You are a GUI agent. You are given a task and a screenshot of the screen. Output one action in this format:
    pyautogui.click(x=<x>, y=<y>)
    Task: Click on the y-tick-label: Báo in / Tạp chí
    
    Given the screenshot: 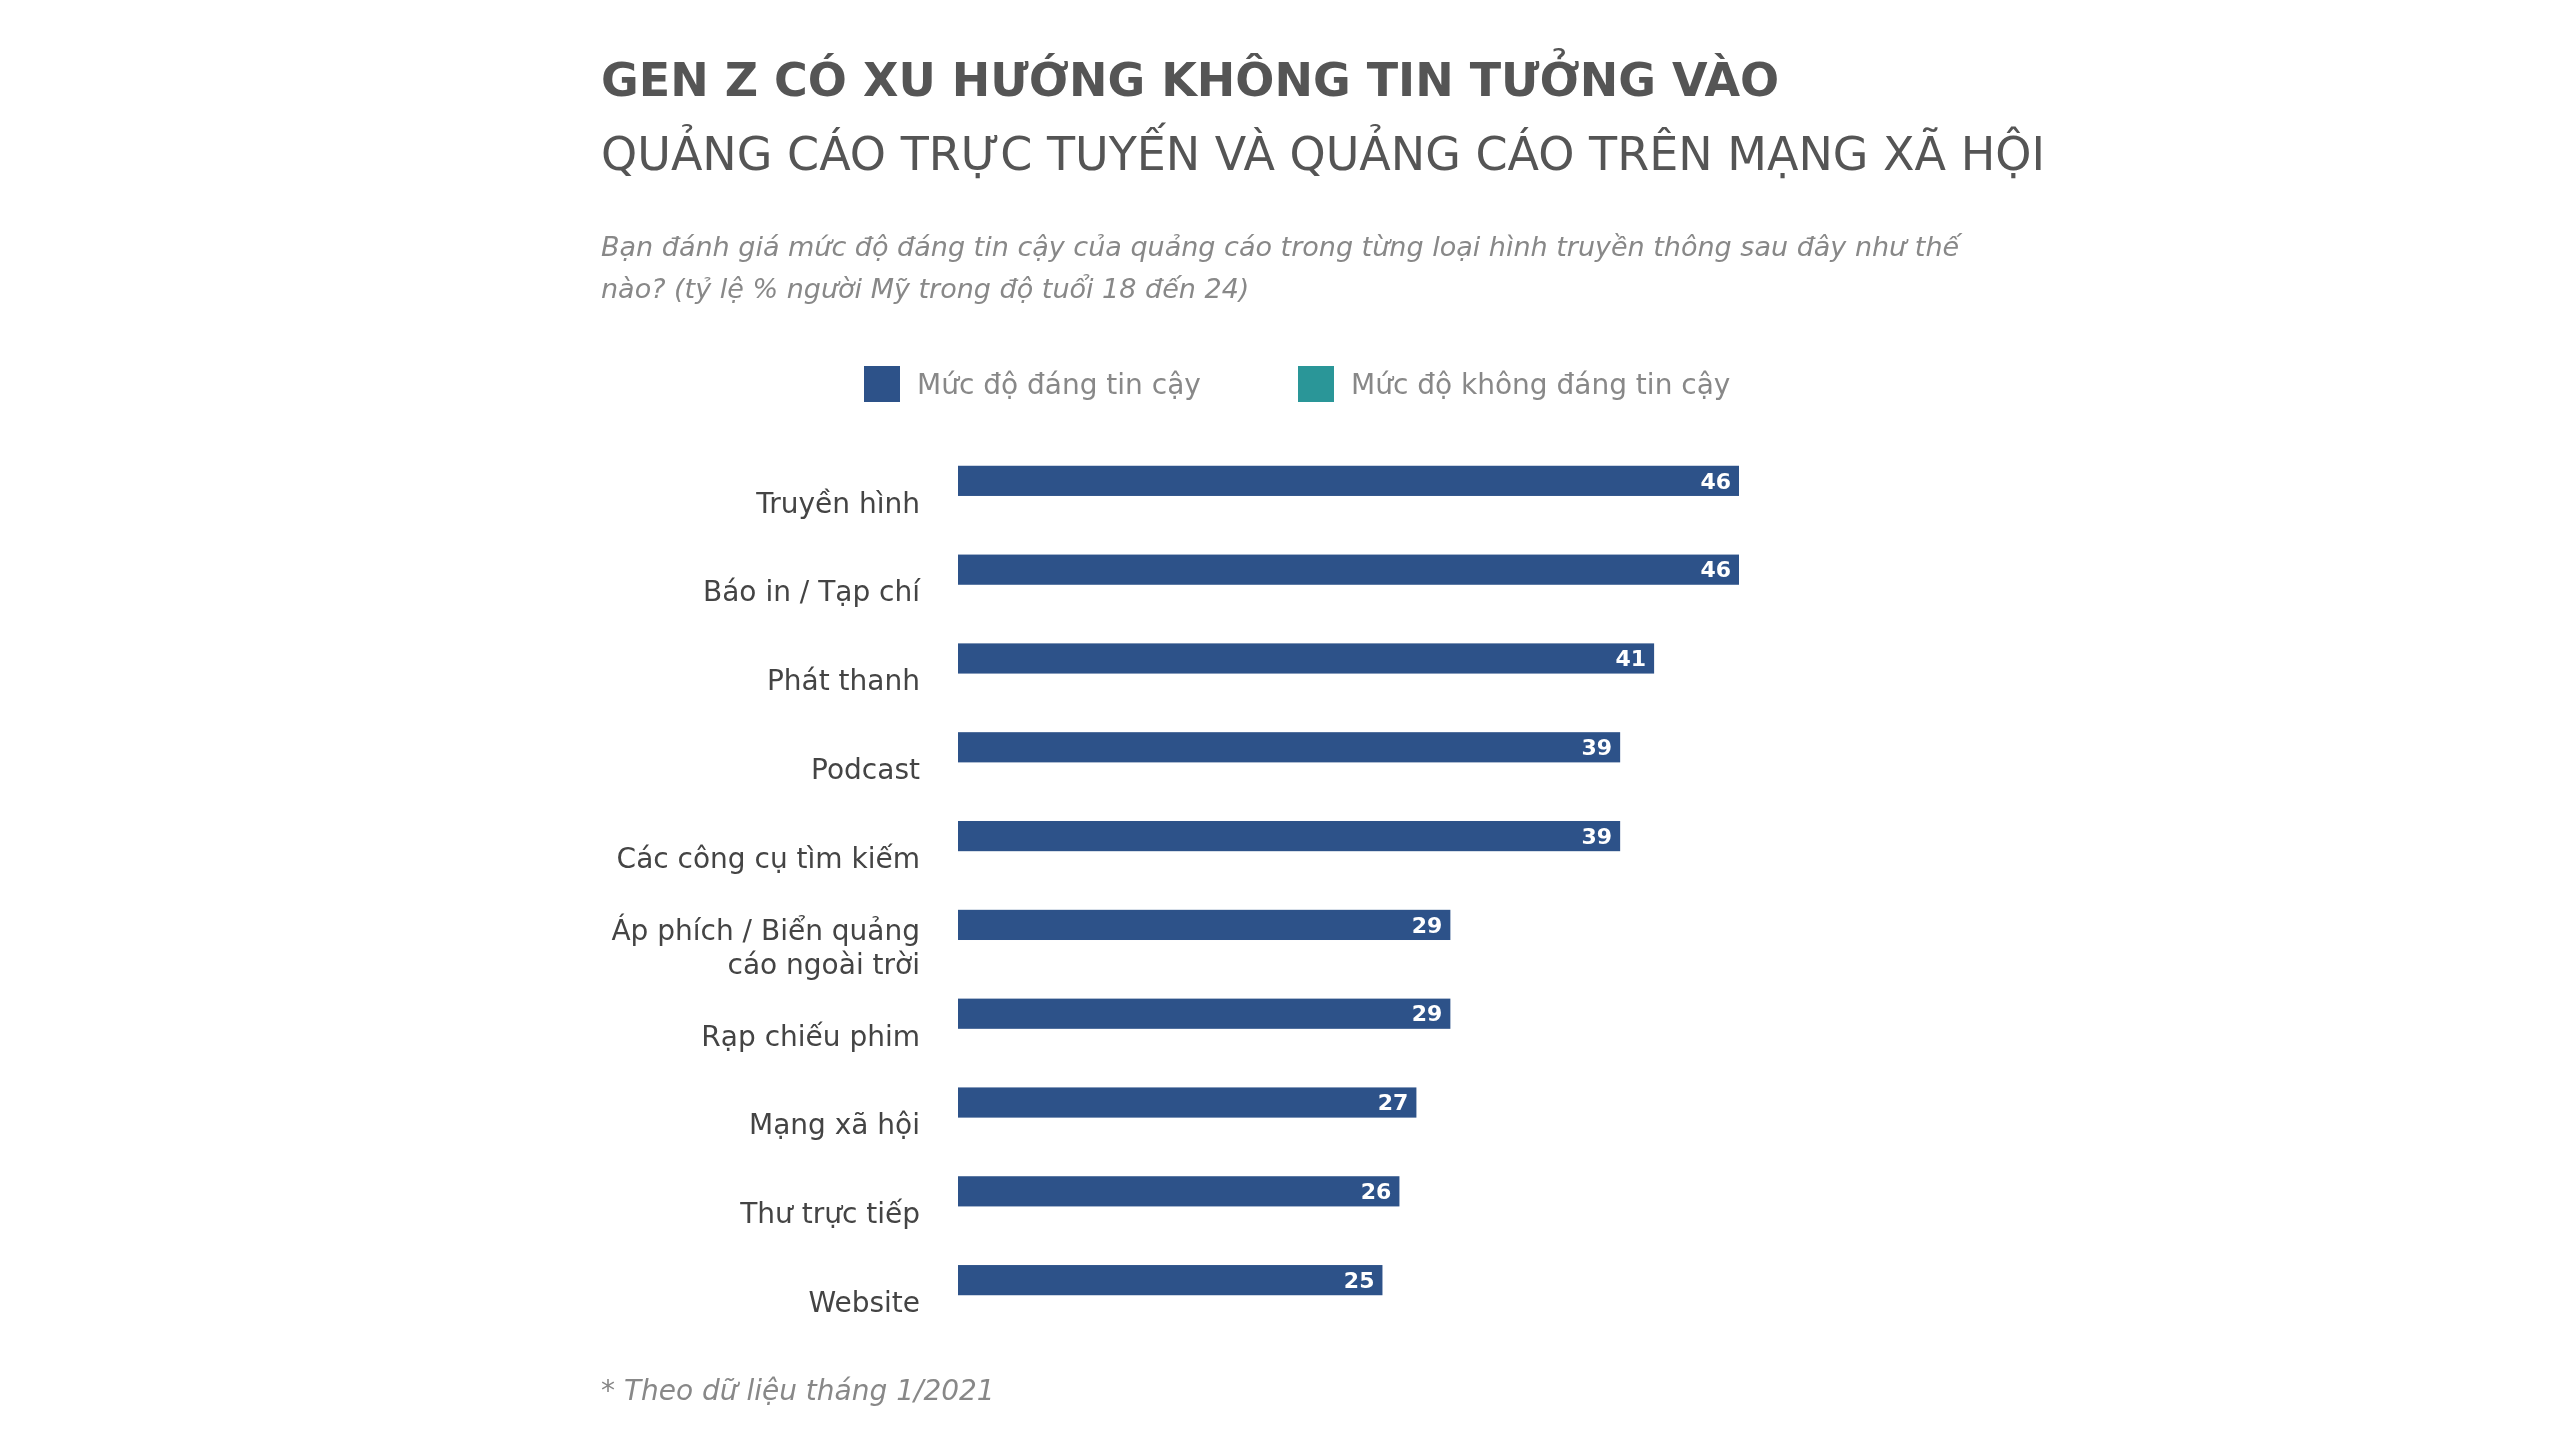 What is the action you would take?
    pyautogui.click(x=812, y=592)
    